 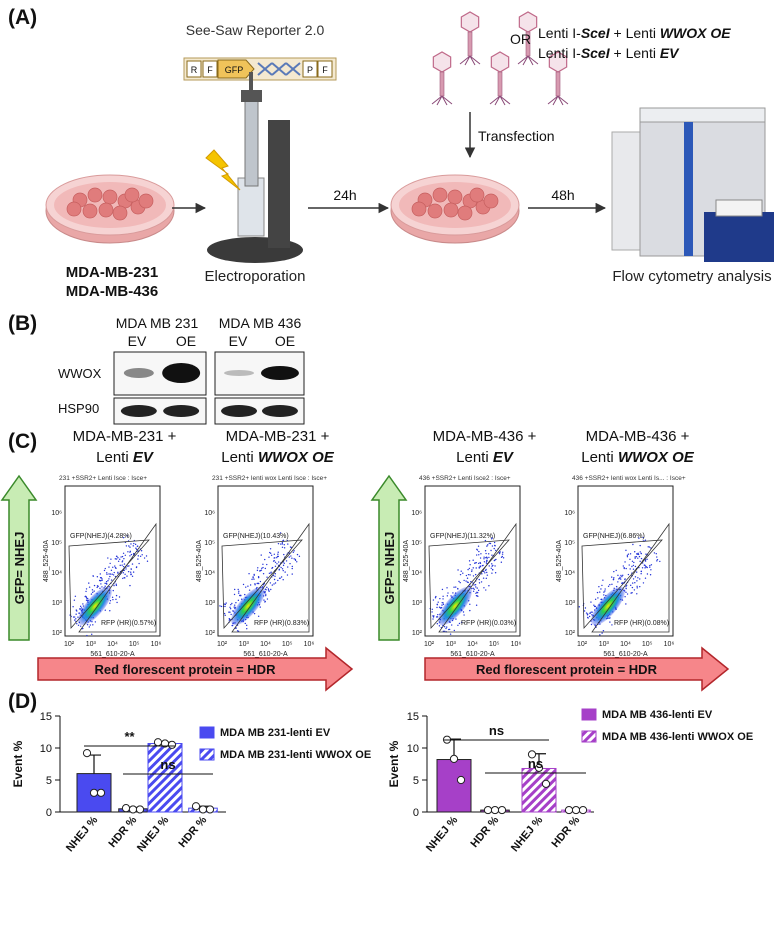 I want to click on label: GFP(NHEJ)(10.43%), so click(x=256, y=536).